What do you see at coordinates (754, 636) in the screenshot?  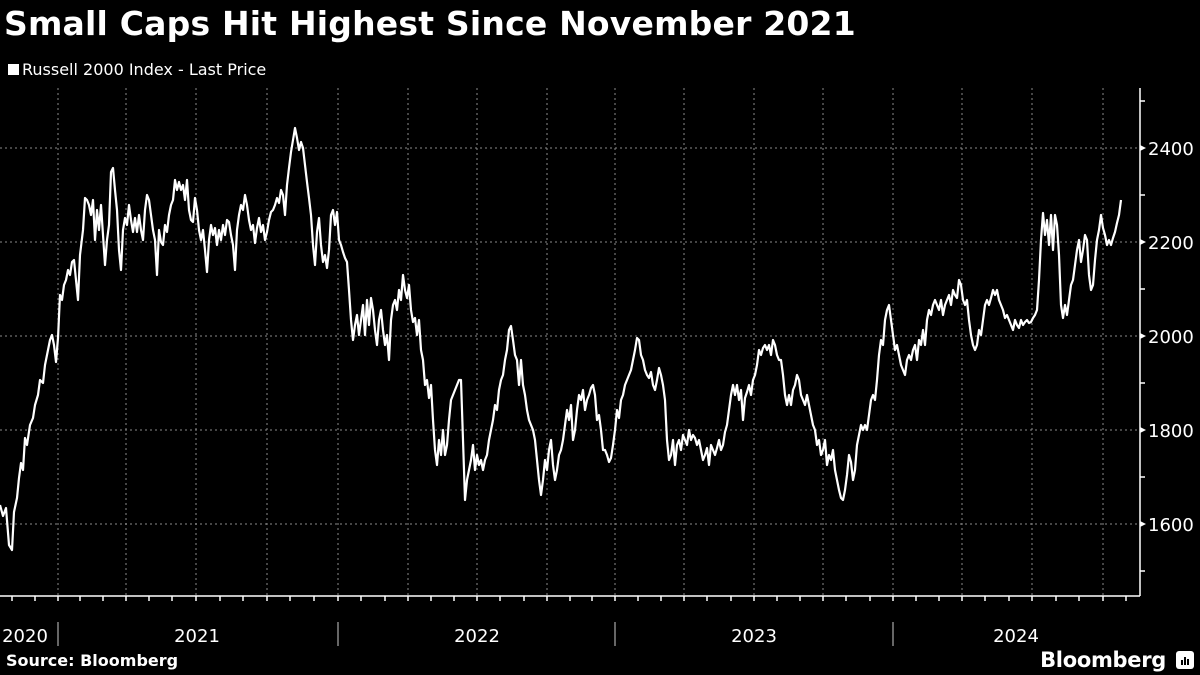 I see `xtick-2023: 2023` at bounding box center [754, 636].